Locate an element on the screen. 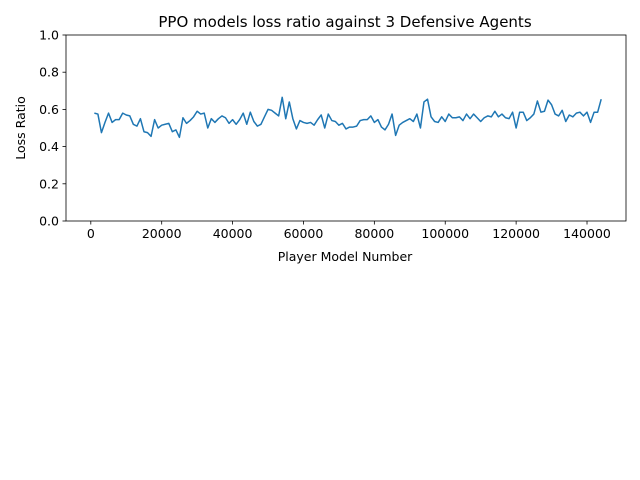 Image resolution: width=640 pixels, height=480 pixels. y-tick-label: 0.2 is located at coordinates (49, 183).